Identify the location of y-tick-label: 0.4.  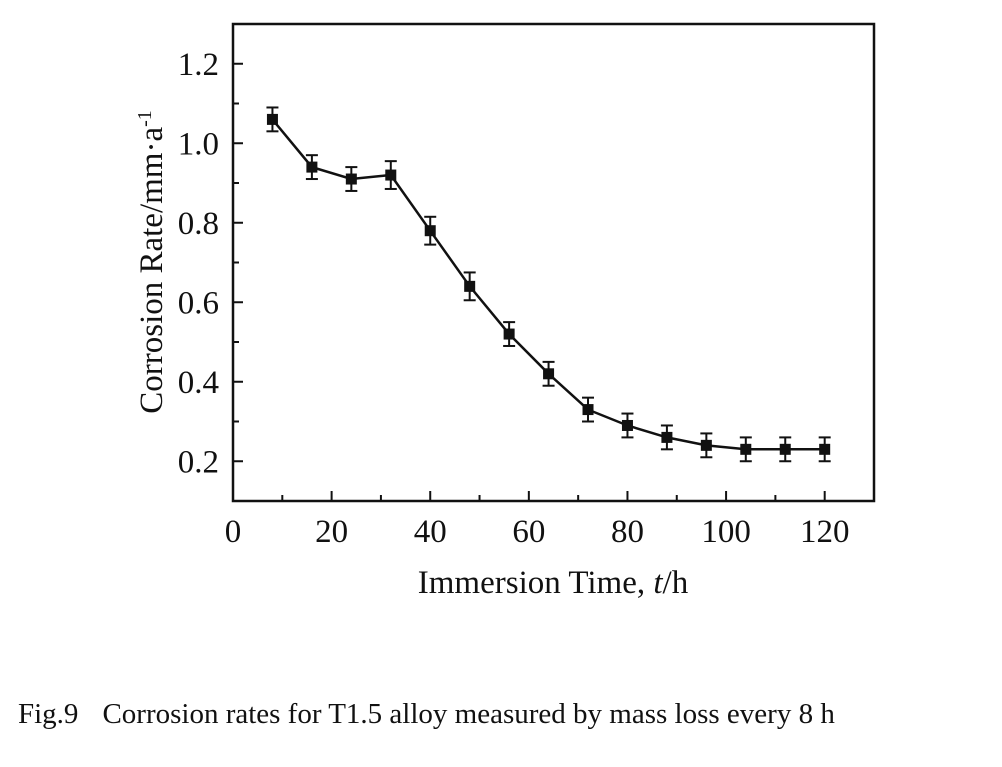
(198, 383).